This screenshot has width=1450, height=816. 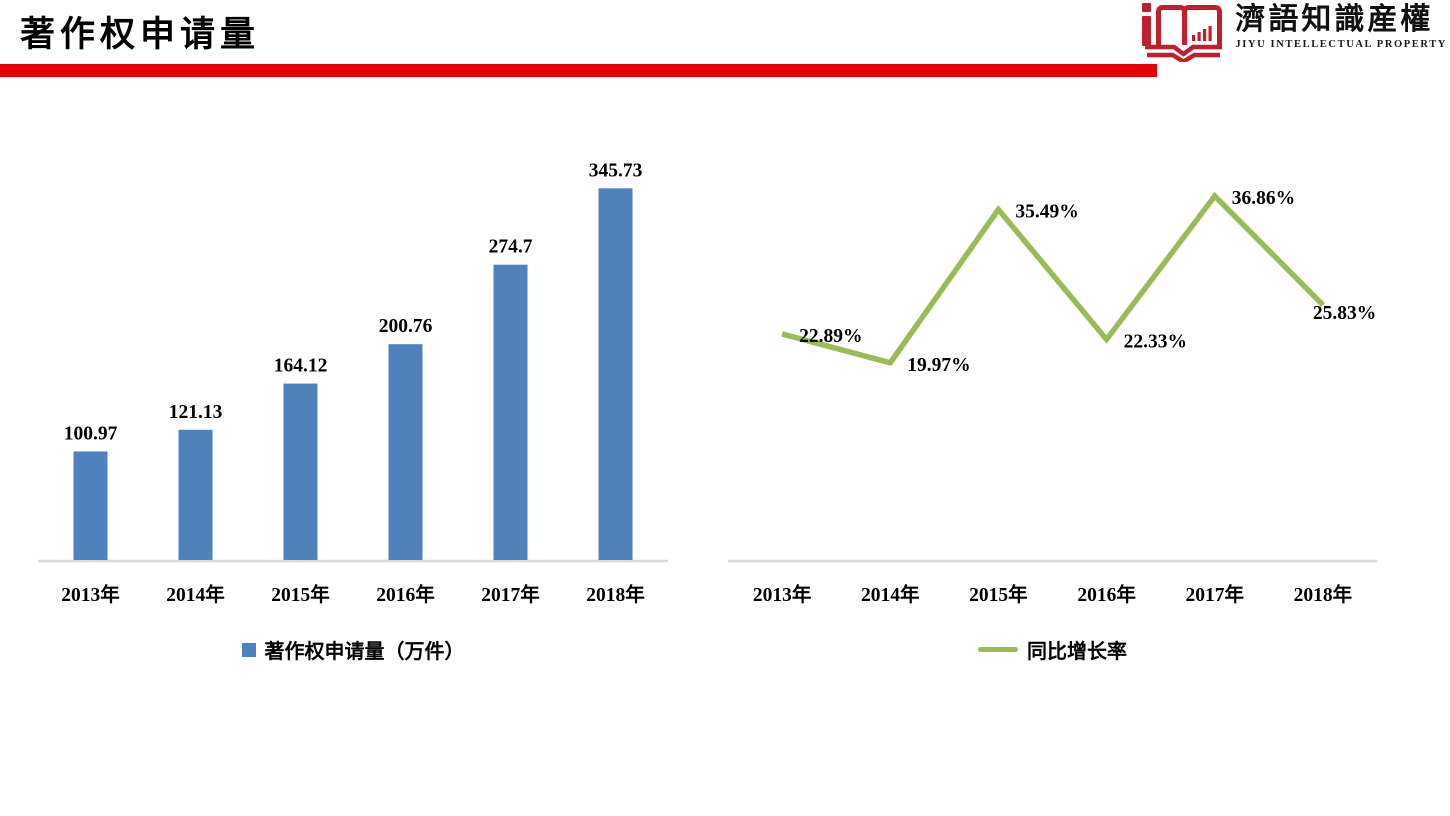 What do you see at coordinates (578, 70) in the screenshot?
I see `title-underline-rule` at bounding box center [578, 70].